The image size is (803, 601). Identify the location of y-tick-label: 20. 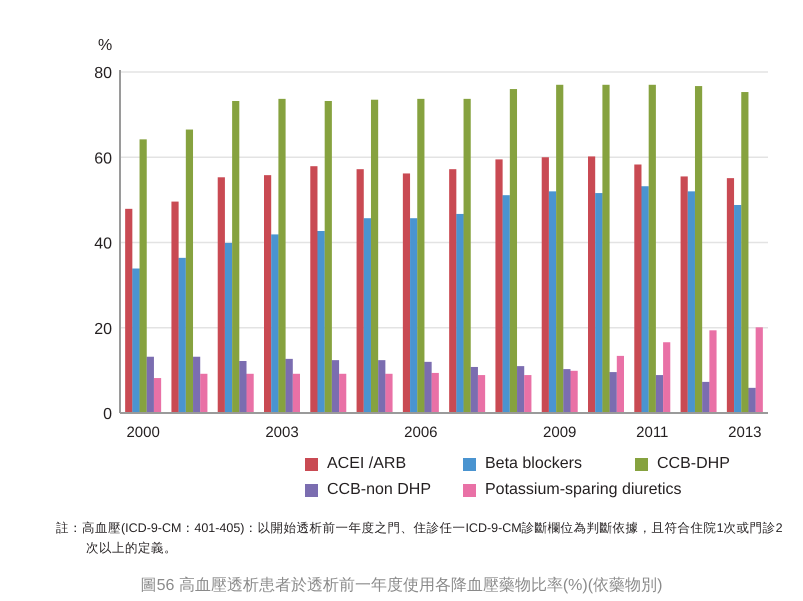
(103, 329).